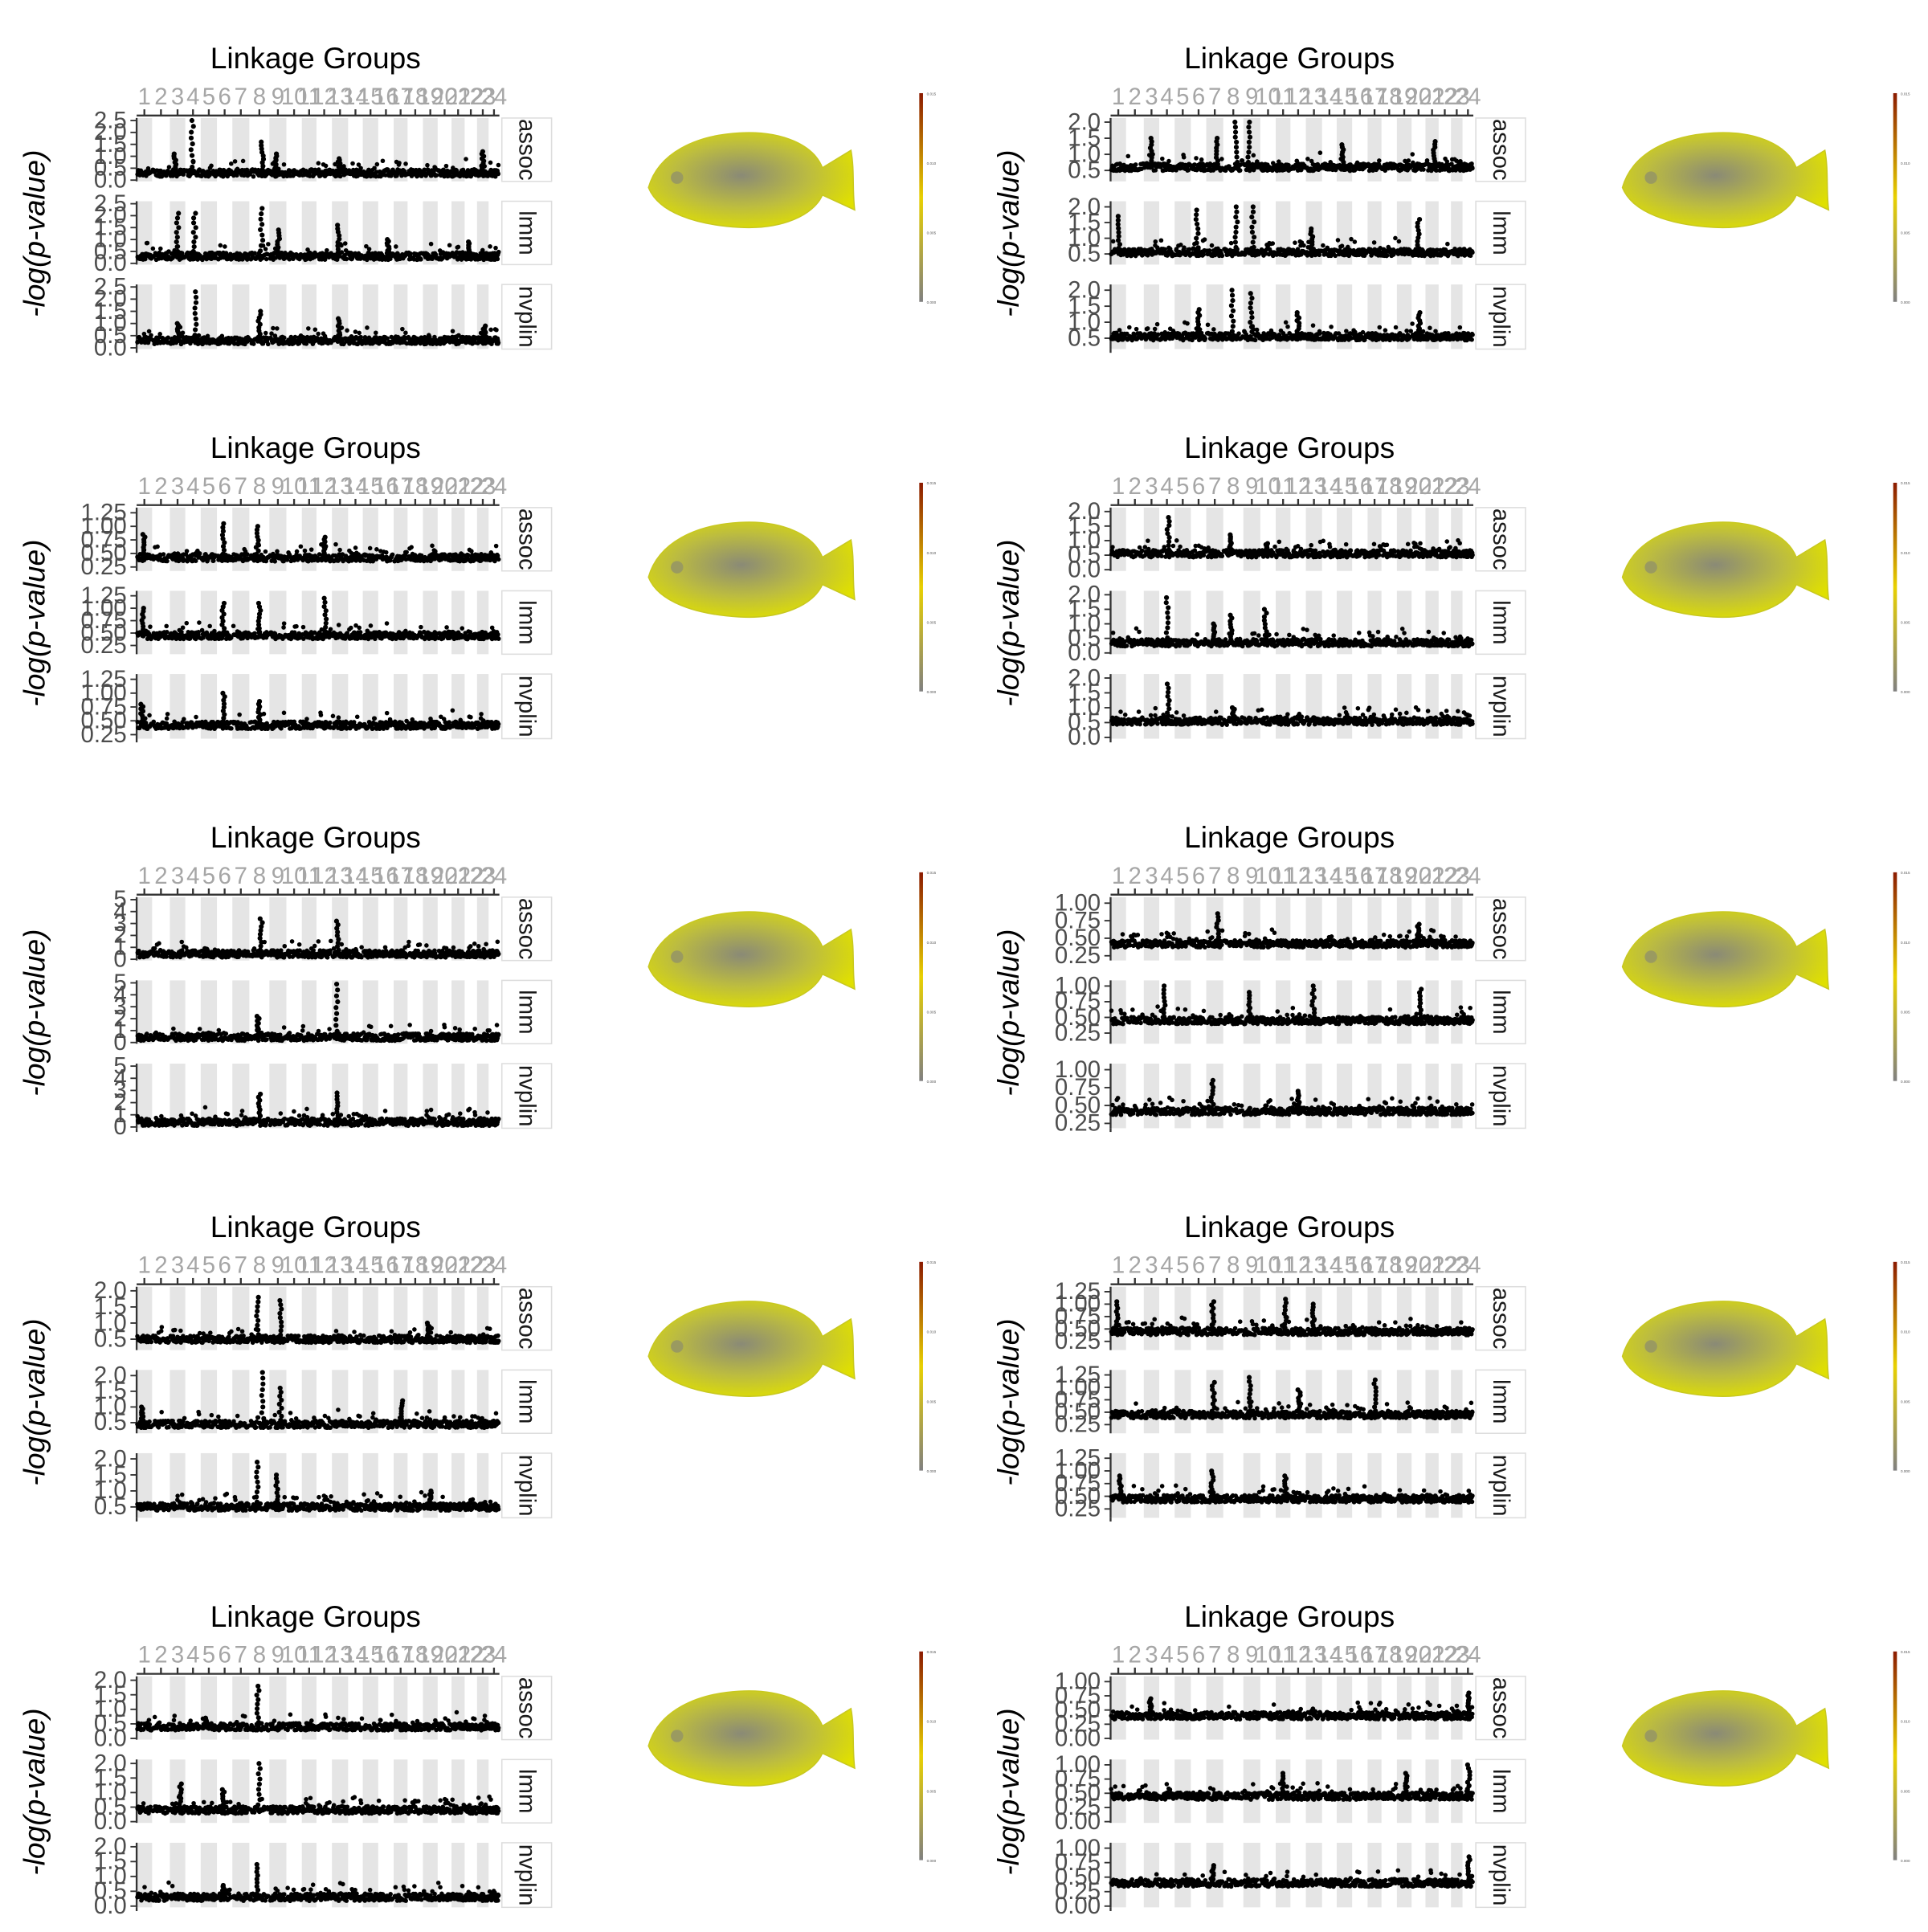 Image resolution: width=1928 pixels, height=1932 pixels. Describe the element at coordinates (494, 97) in the screenshot. I see `lg-tick-label: 24` at that location.